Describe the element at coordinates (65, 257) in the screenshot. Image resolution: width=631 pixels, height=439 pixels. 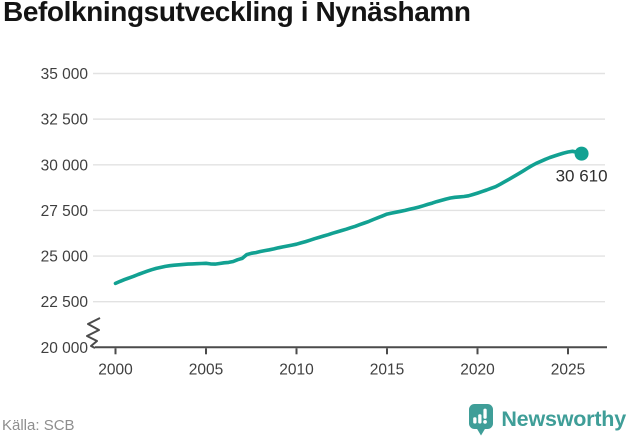
I see `y-axis-tick-label: 25 000` at that location.